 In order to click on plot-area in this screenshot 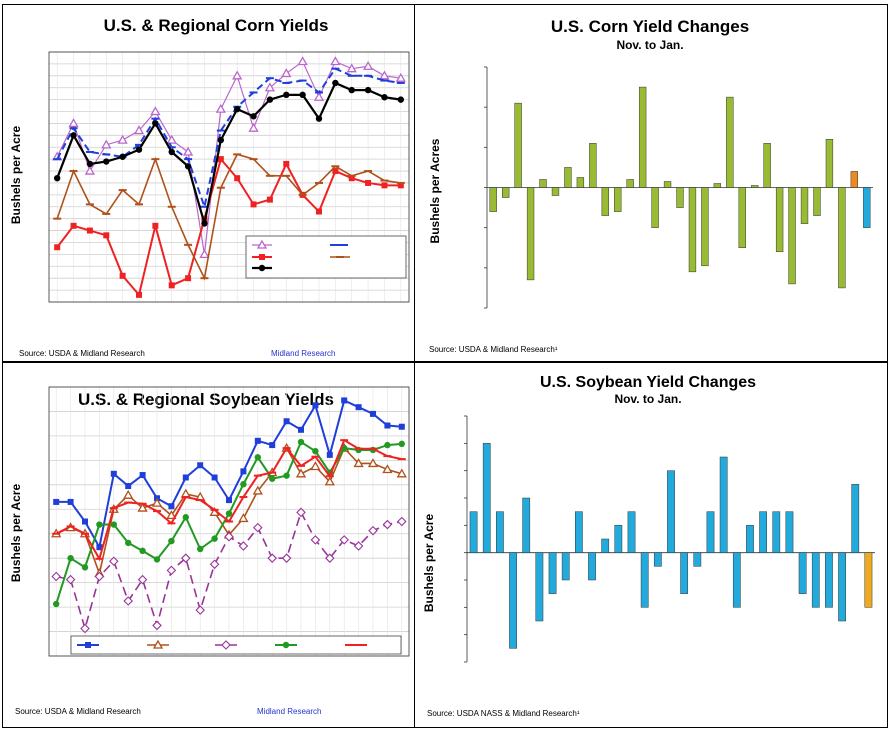, I will do `click(229, 177)`.